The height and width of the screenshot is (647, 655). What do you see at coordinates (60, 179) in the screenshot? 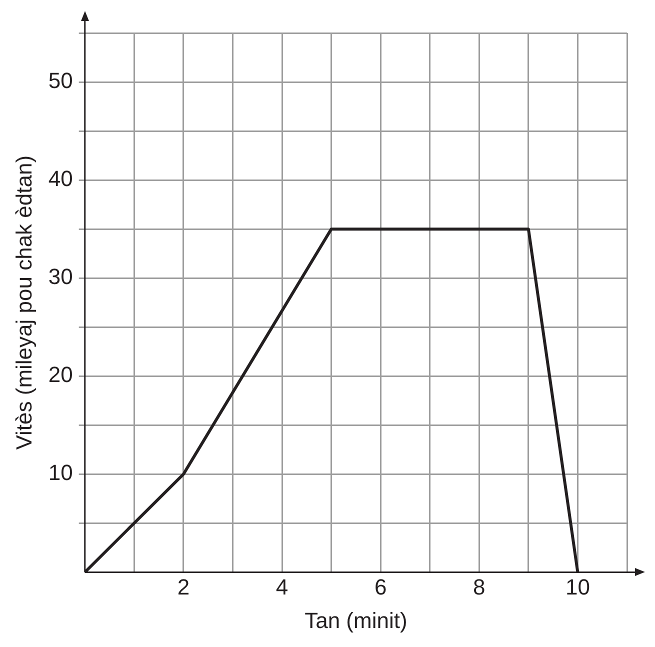
I see `y-tick-label: 40` at bounding box center [60, 179].